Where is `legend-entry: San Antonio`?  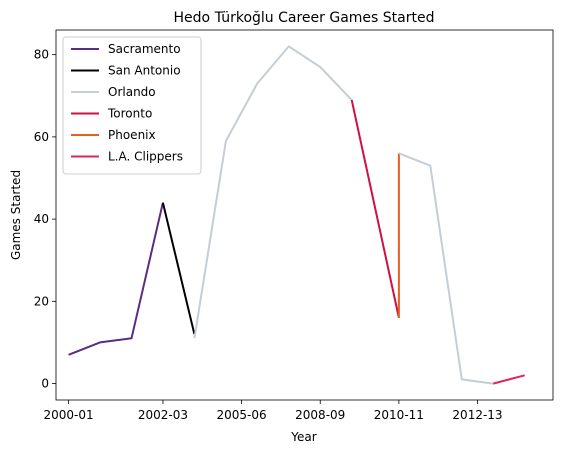
legend-entry: San Antonio is located at coordinates (144, 71).